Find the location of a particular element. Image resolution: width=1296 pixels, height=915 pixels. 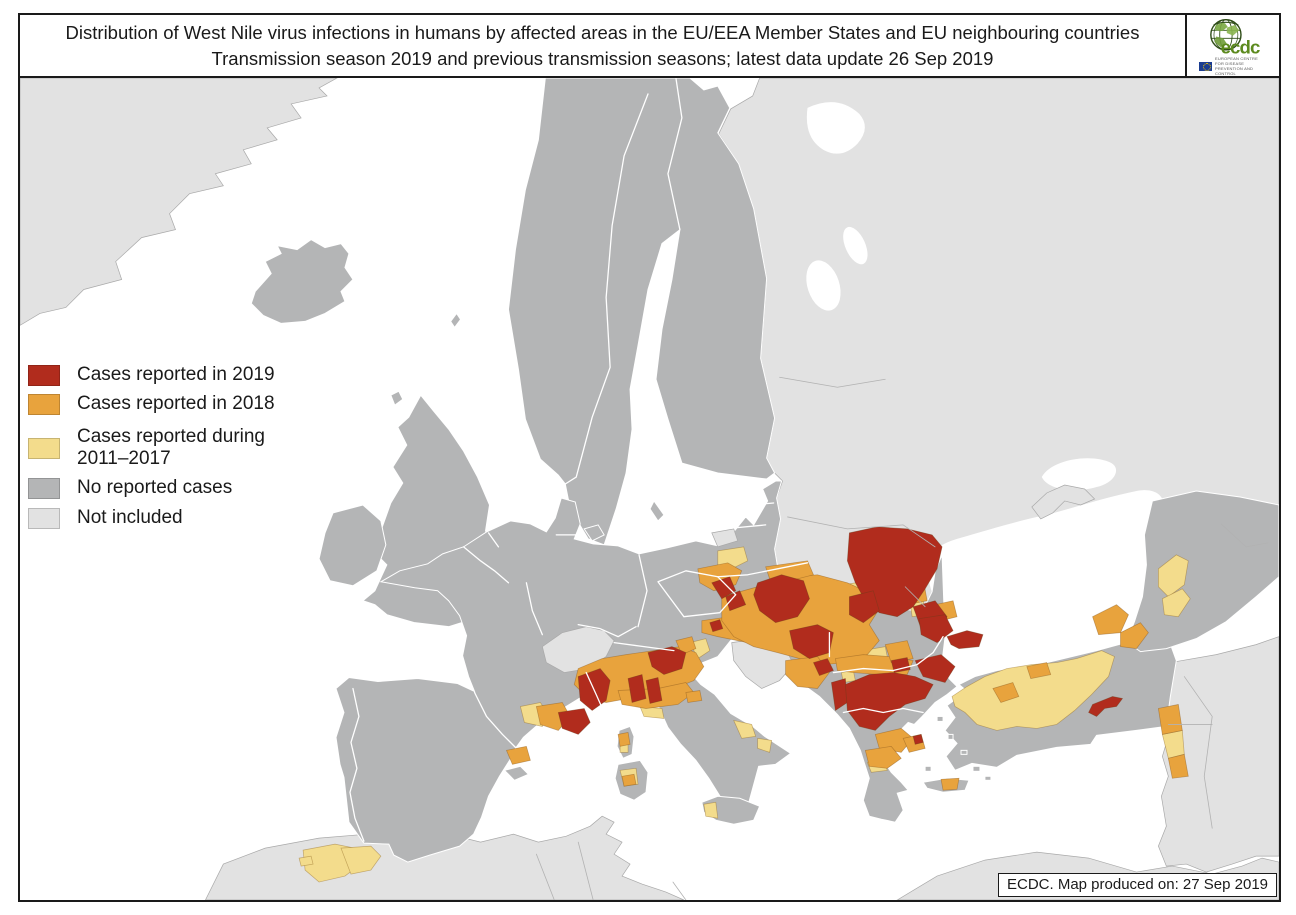

kaliningrad is located at coordinates (725, 538).